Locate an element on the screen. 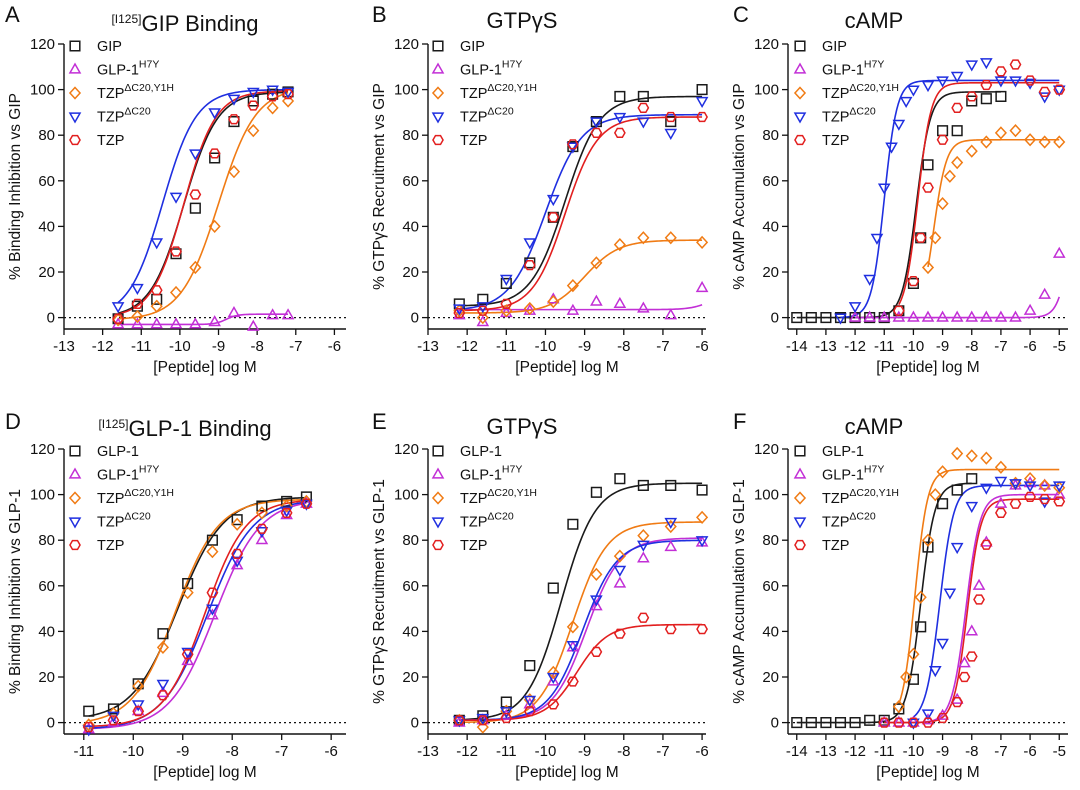  fit-curve-tzp_dc20_y1h is located at coordinates (979, 586).